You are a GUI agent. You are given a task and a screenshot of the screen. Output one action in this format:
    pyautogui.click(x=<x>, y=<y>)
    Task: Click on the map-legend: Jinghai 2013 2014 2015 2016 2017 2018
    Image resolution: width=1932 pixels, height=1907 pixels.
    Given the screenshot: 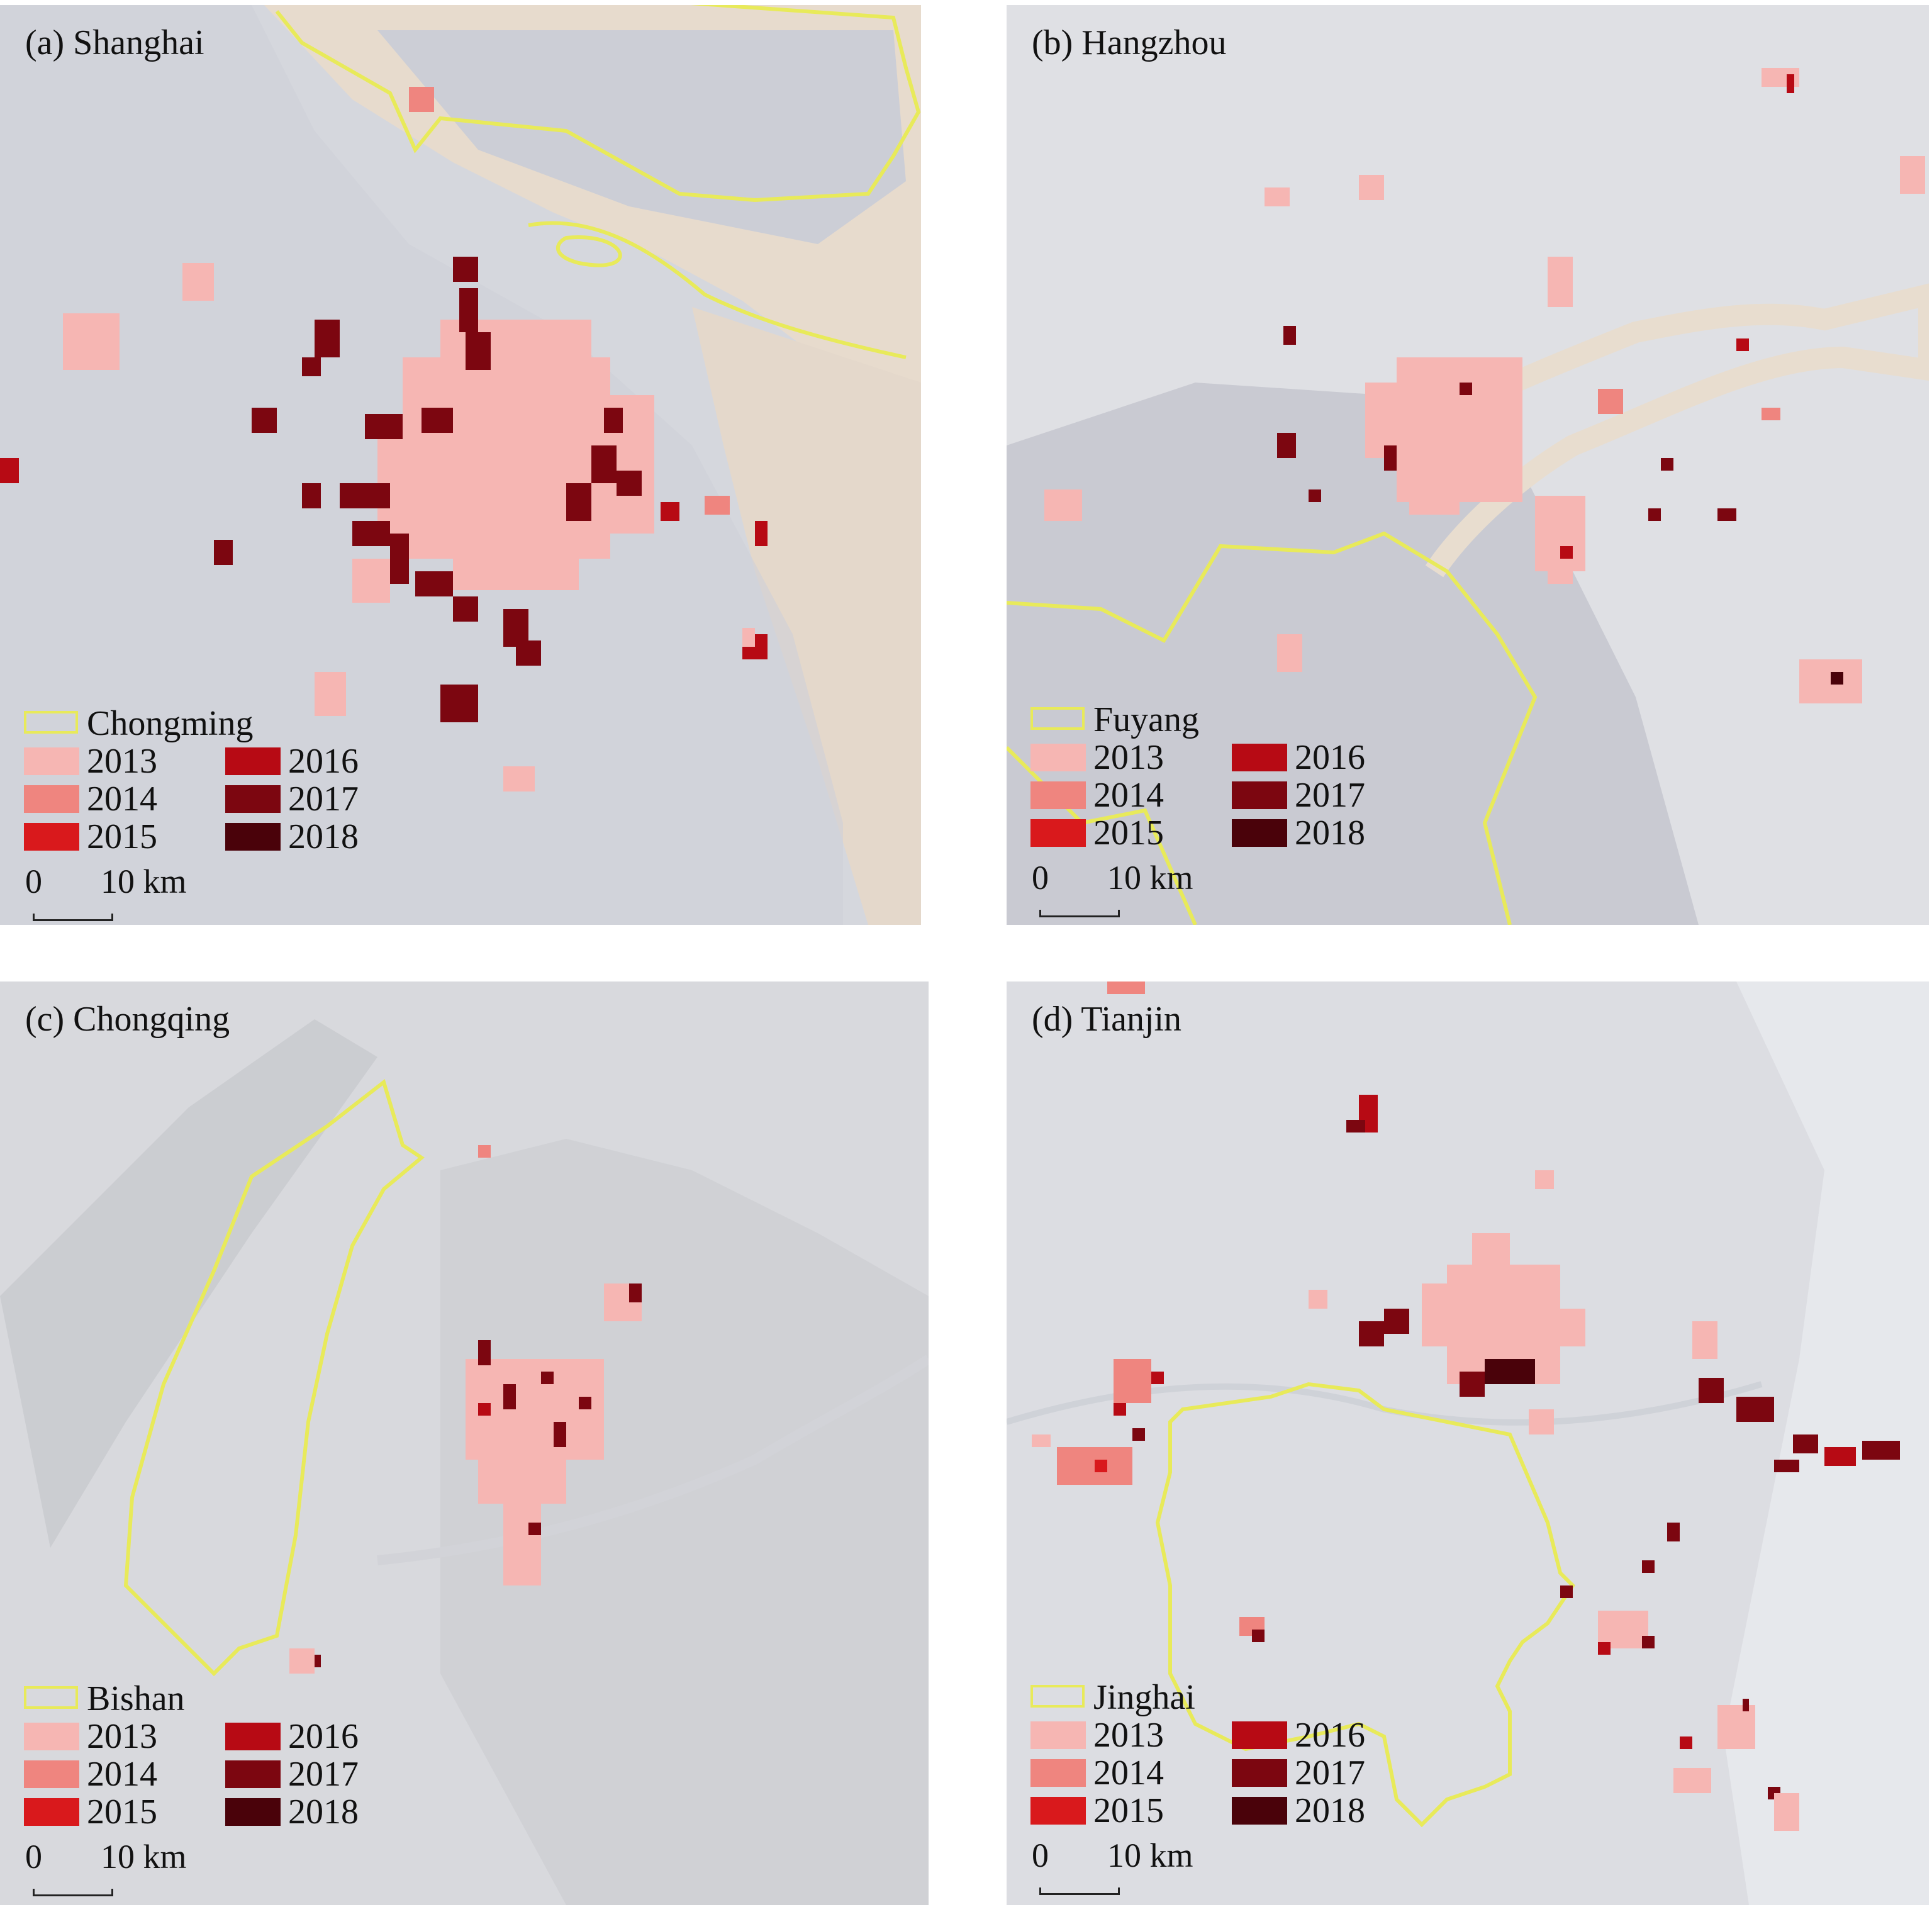 What is the action you would take?
    pyautogui.click(x=1206, y=1754)
    